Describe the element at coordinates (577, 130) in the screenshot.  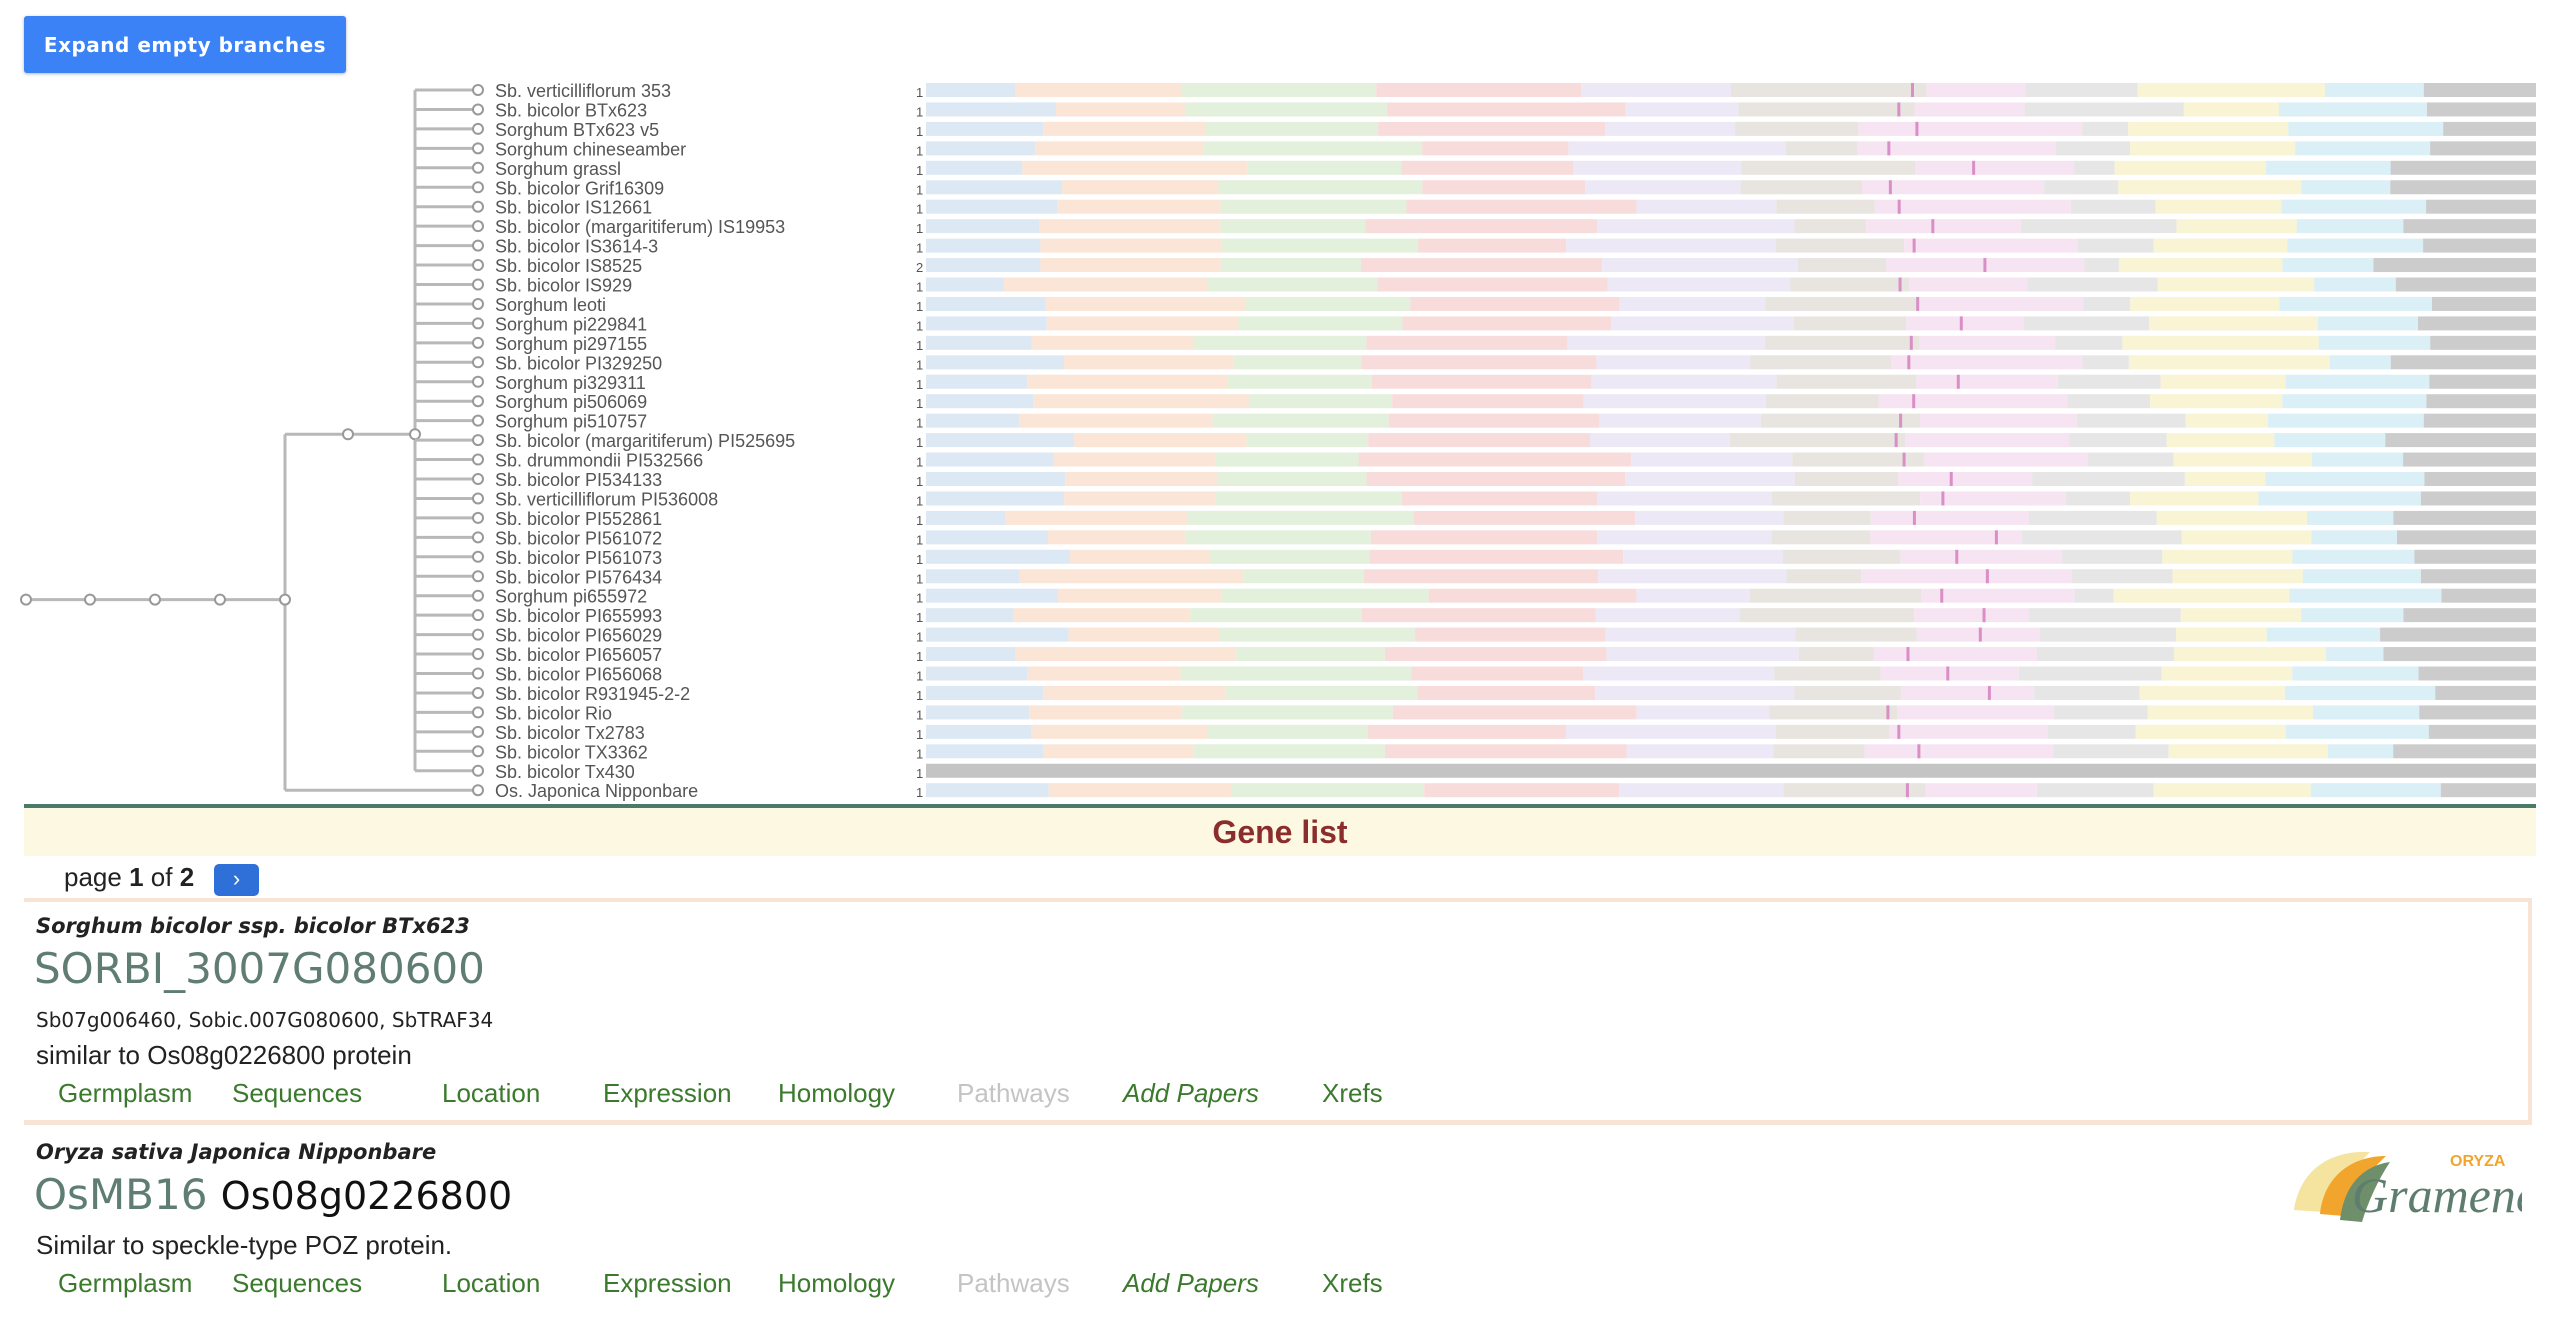
I see `tree-leaf-label: Sorghum BTx623 v5` at that location.